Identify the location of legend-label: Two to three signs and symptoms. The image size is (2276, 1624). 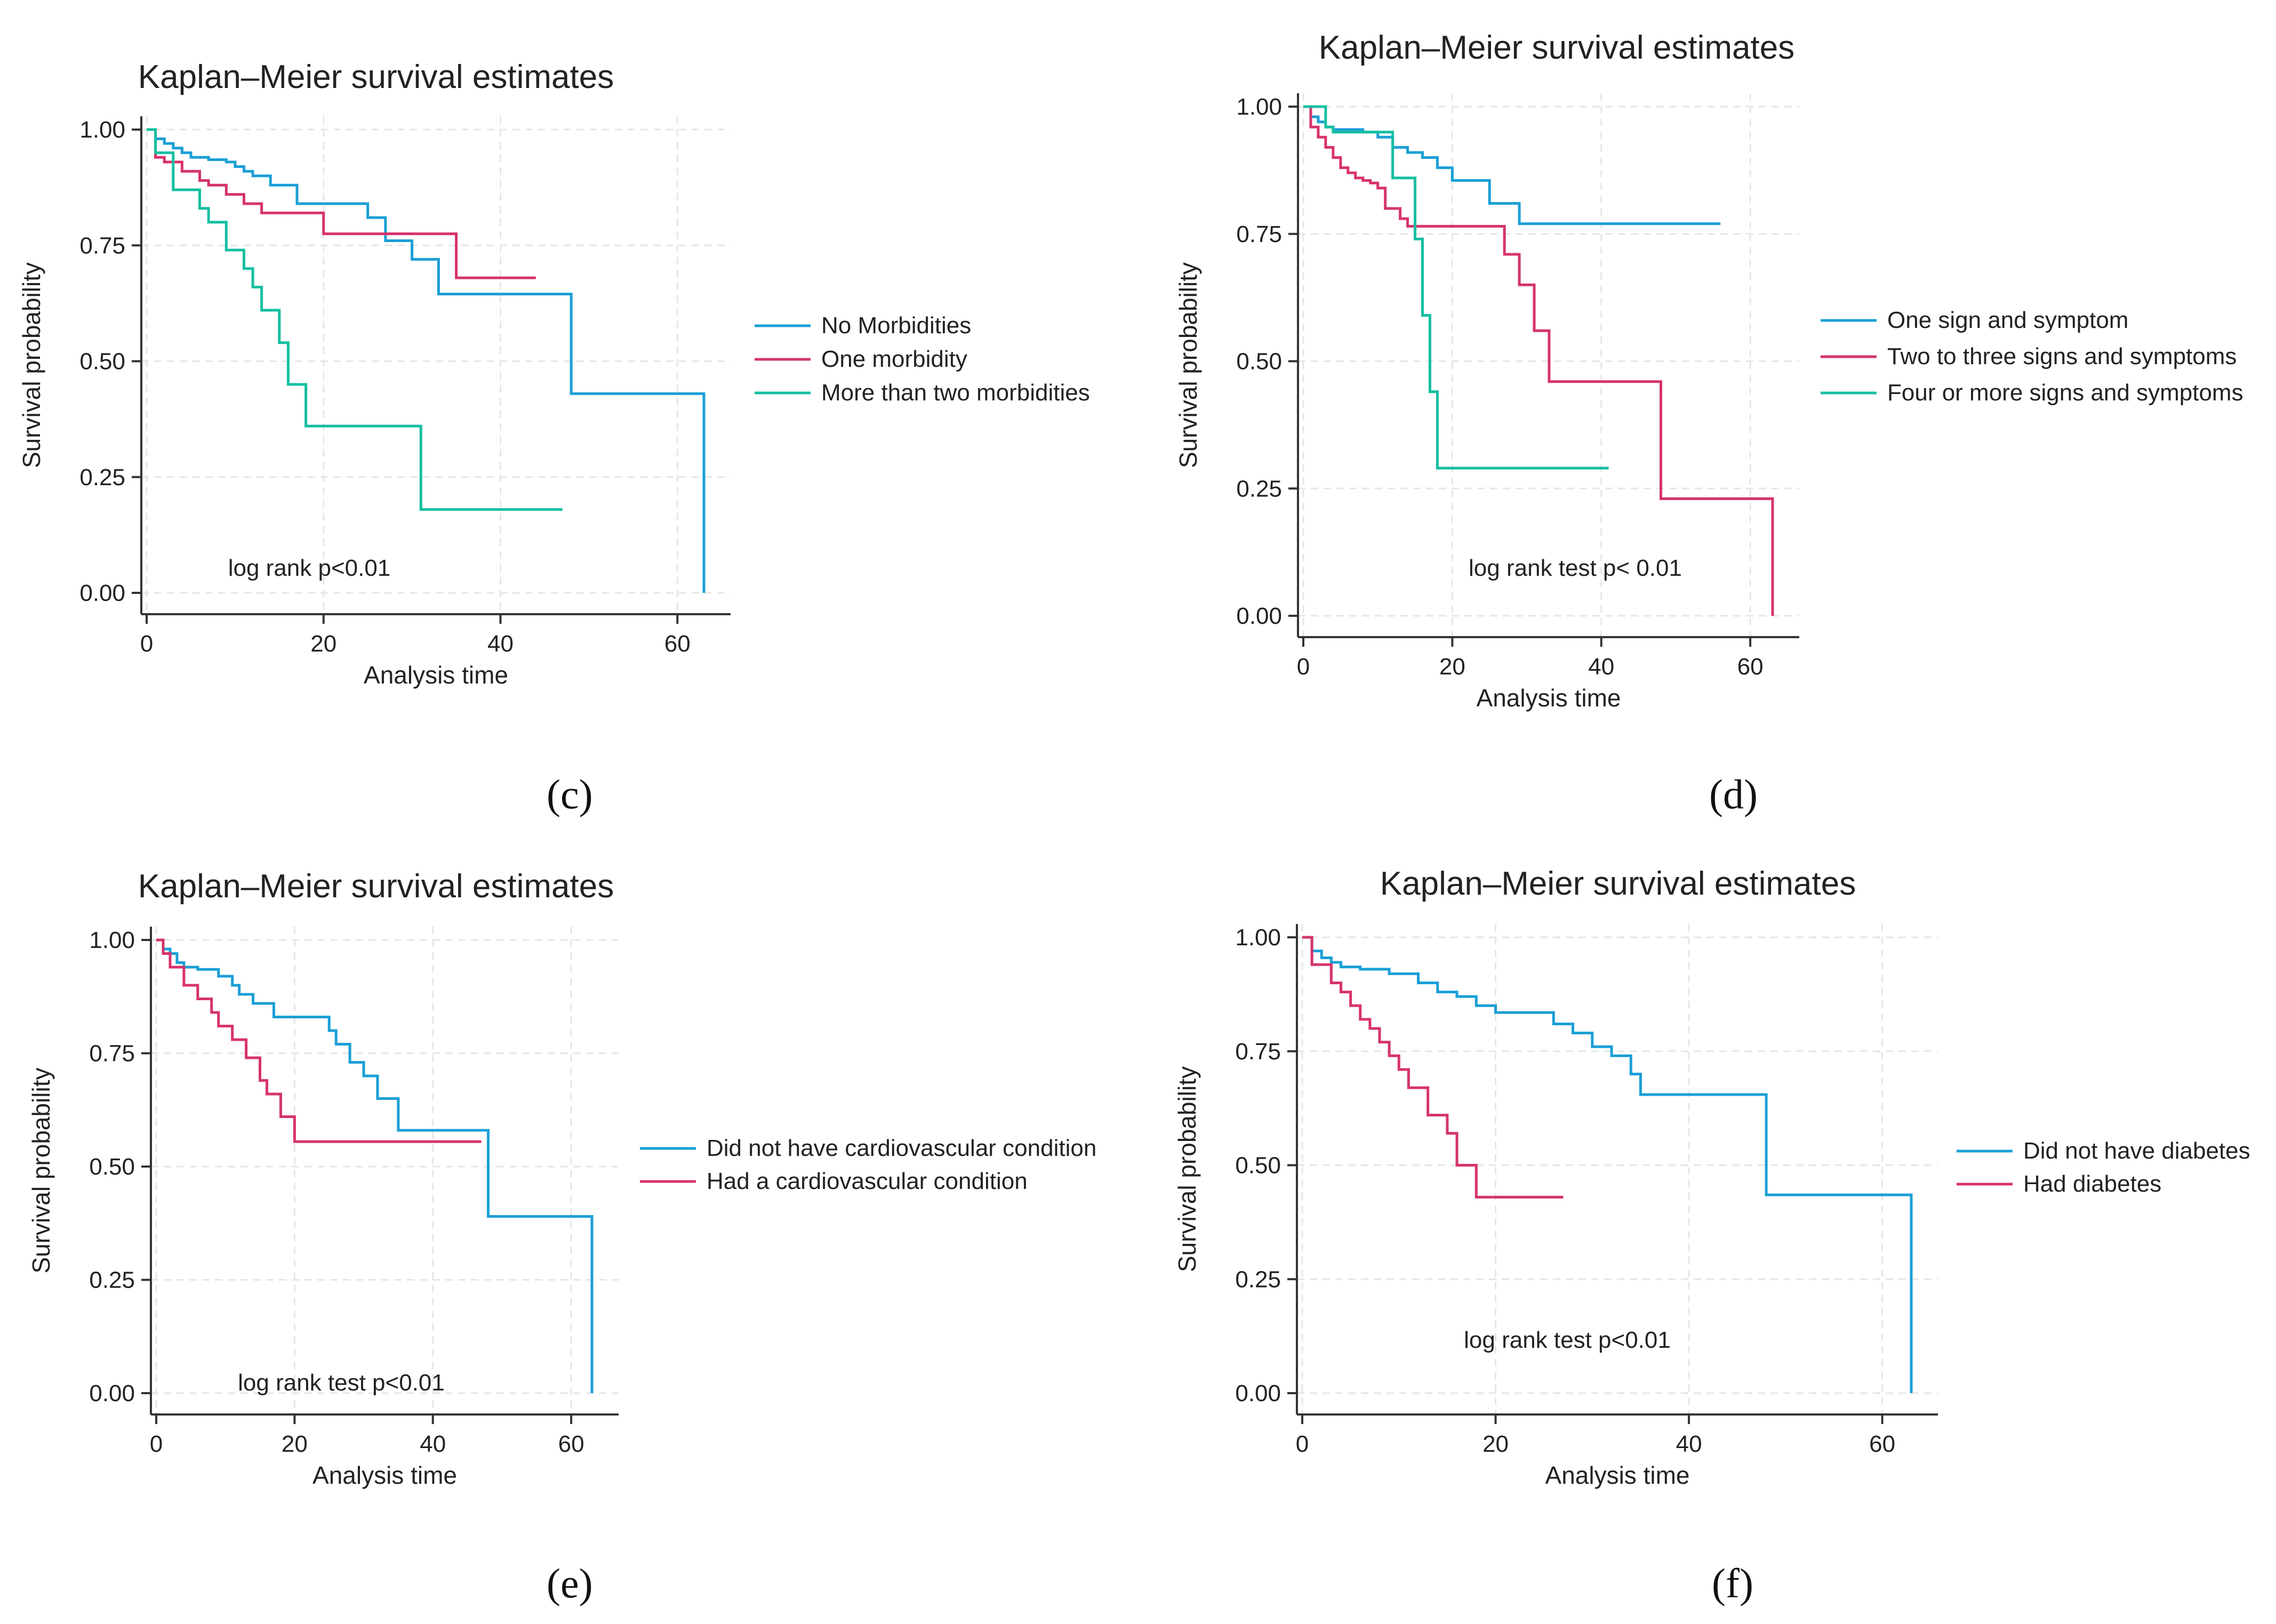
(2062, 356).